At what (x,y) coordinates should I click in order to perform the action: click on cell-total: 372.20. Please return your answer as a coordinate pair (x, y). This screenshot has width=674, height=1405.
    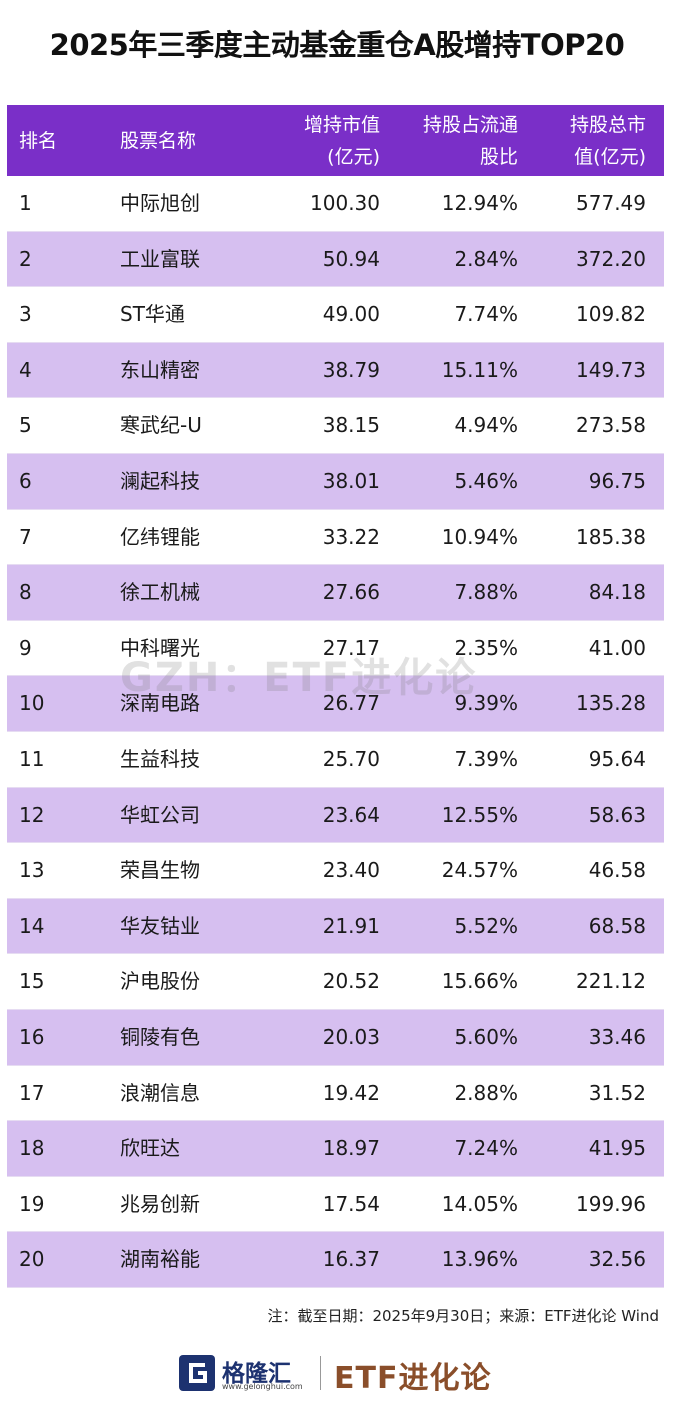
    Looking at the image, I should click on (611, 258).